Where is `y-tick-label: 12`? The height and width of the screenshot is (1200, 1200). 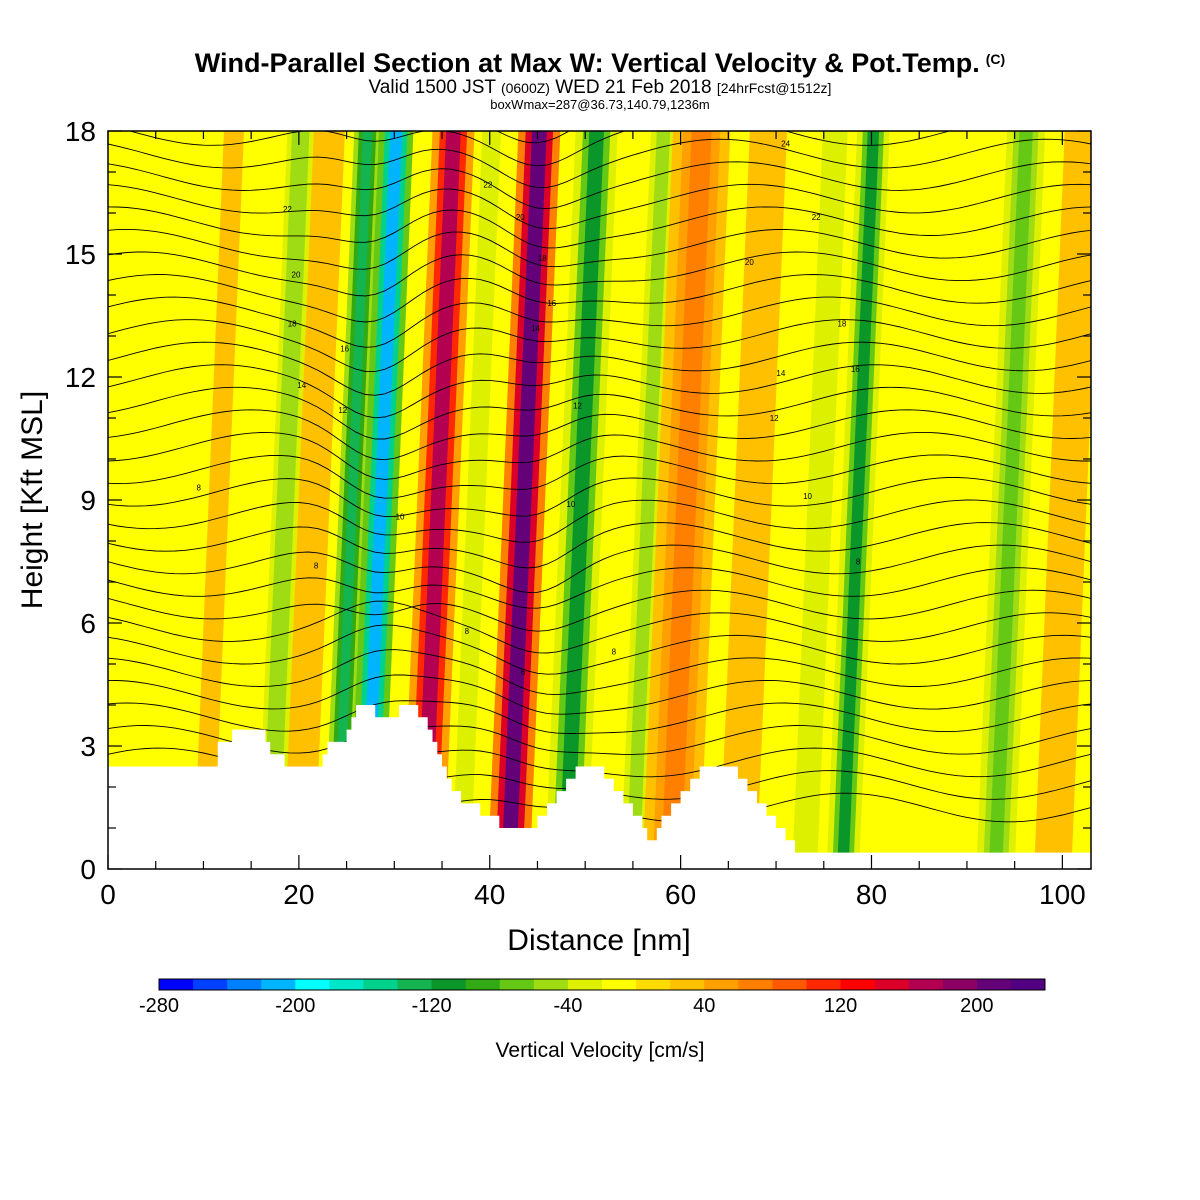 y-tick-label: 12 is located at coordinates (80, 377).